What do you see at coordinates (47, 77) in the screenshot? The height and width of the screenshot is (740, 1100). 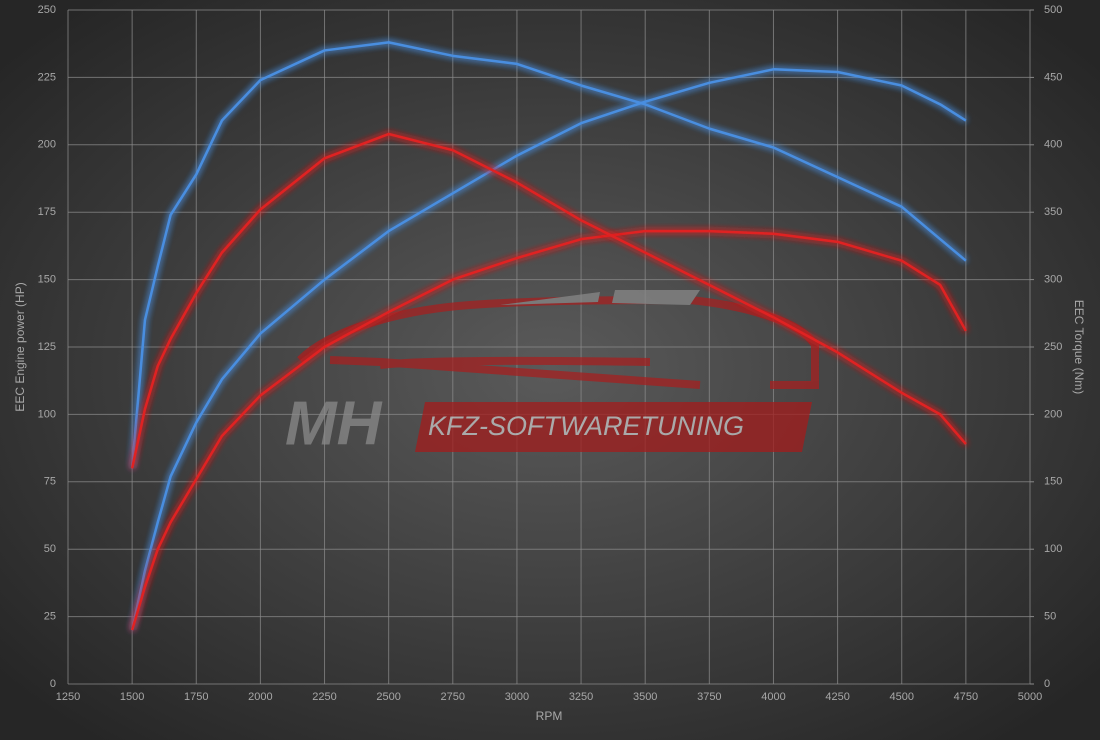 I see `y-tick-label: 225` at bounding box center [47, 77].